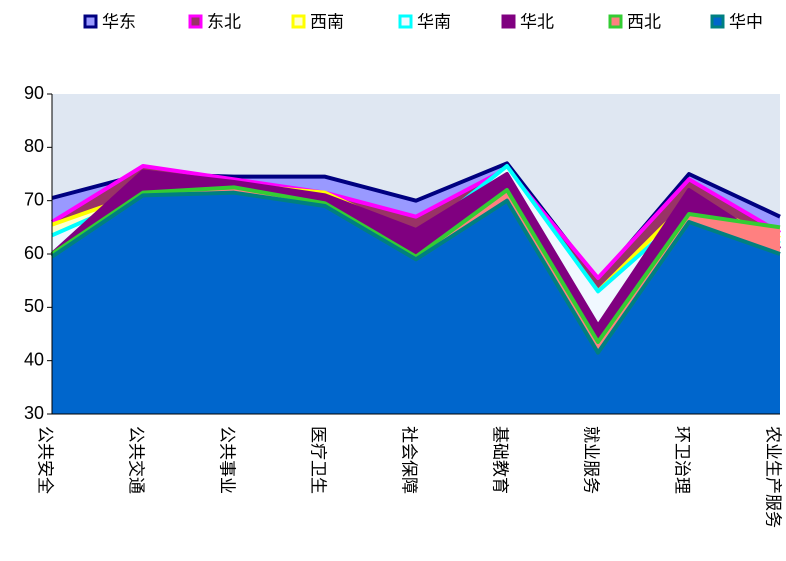 Image resolution: width=786 pixels, height=561 pixels. What do you see at coordinates (224, 23) in the screenshot?
I see `legend-label: 东北` at bounding box center [224, 23].